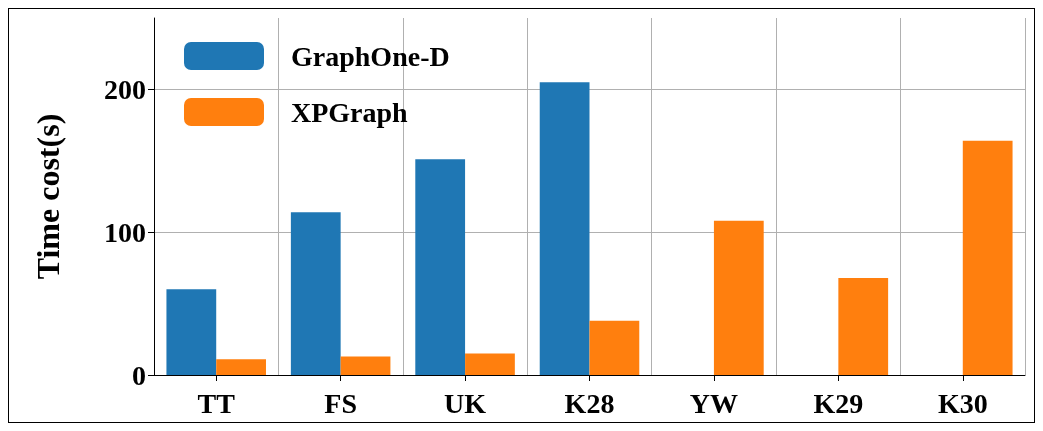  What do you see at coordinates (465, 403) in the screenshot?
I see `x-tick-label: UK` at bounding box center [465, 403].